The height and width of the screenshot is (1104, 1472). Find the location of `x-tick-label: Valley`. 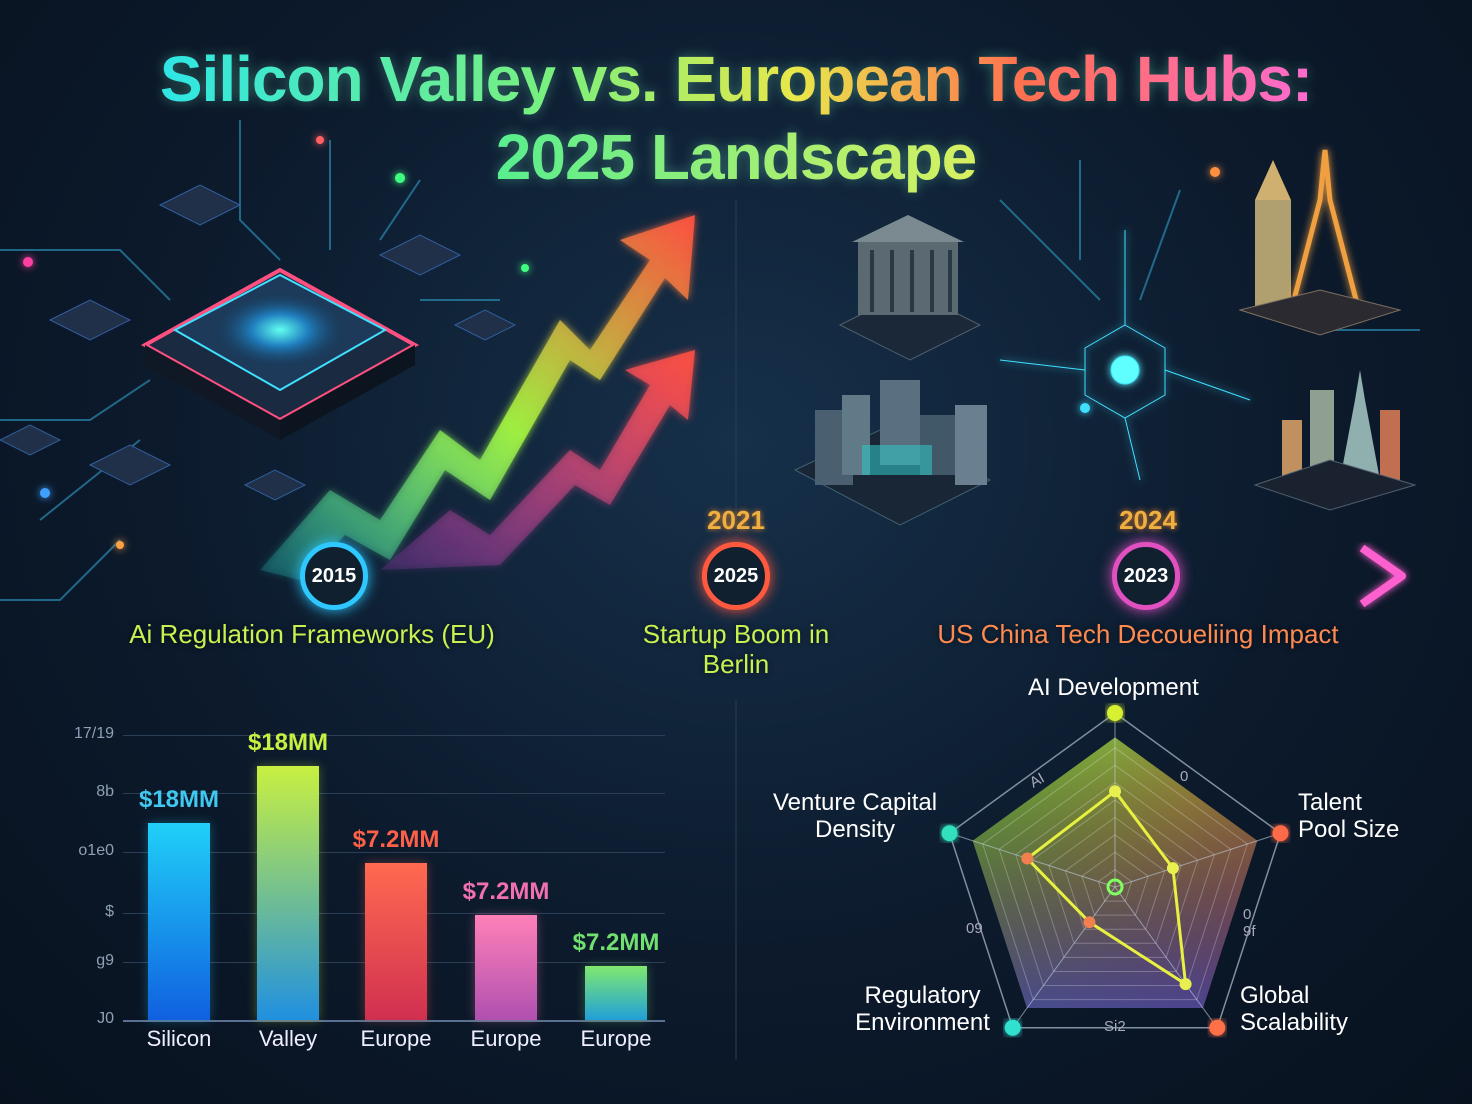

x-tick-label: Valley is located at coordinates (288, 1038).